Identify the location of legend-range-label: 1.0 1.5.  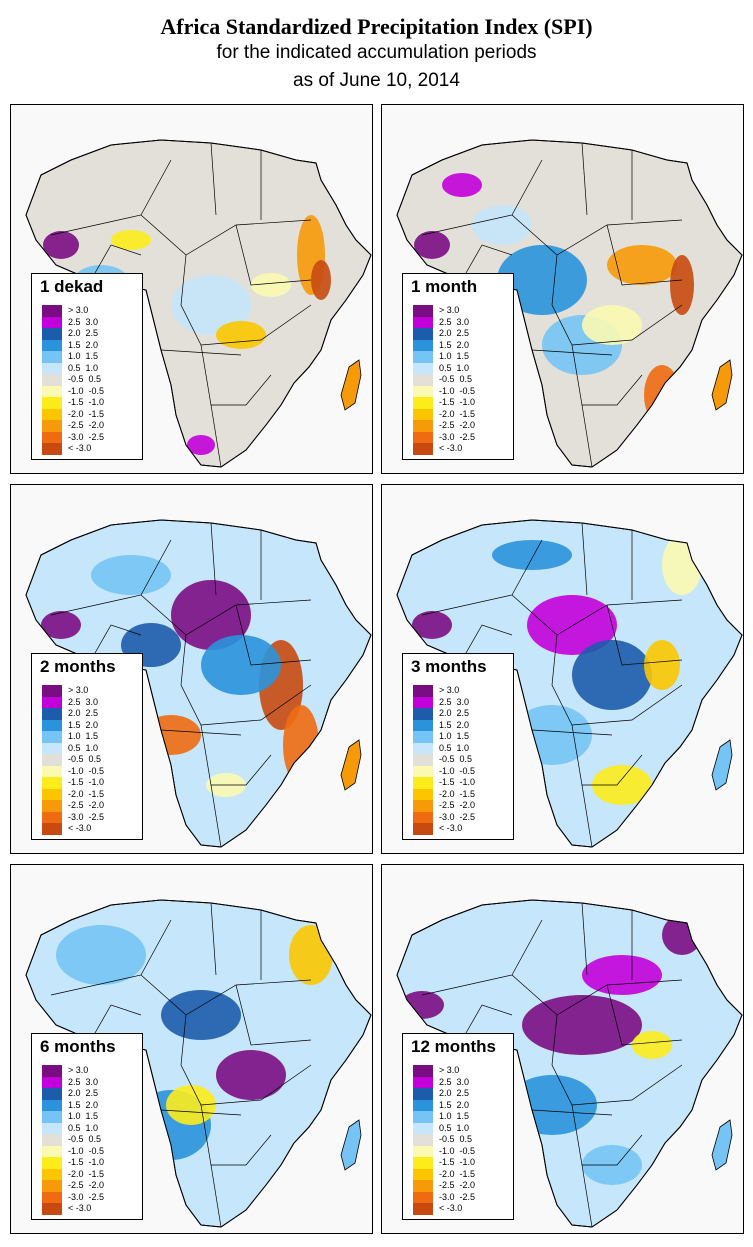
(454, 736).